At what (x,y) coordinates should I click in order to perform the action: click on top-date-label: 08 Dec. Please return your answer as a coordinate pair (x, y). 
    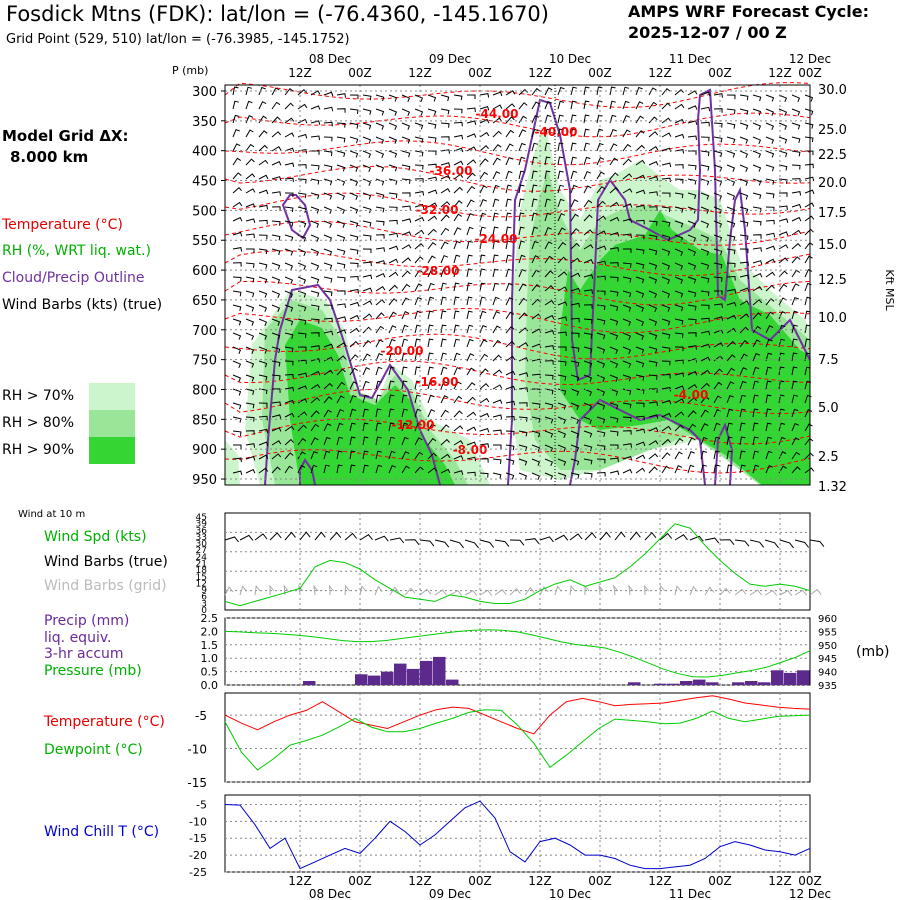
    Looking at the image, I should click on (330, 59).